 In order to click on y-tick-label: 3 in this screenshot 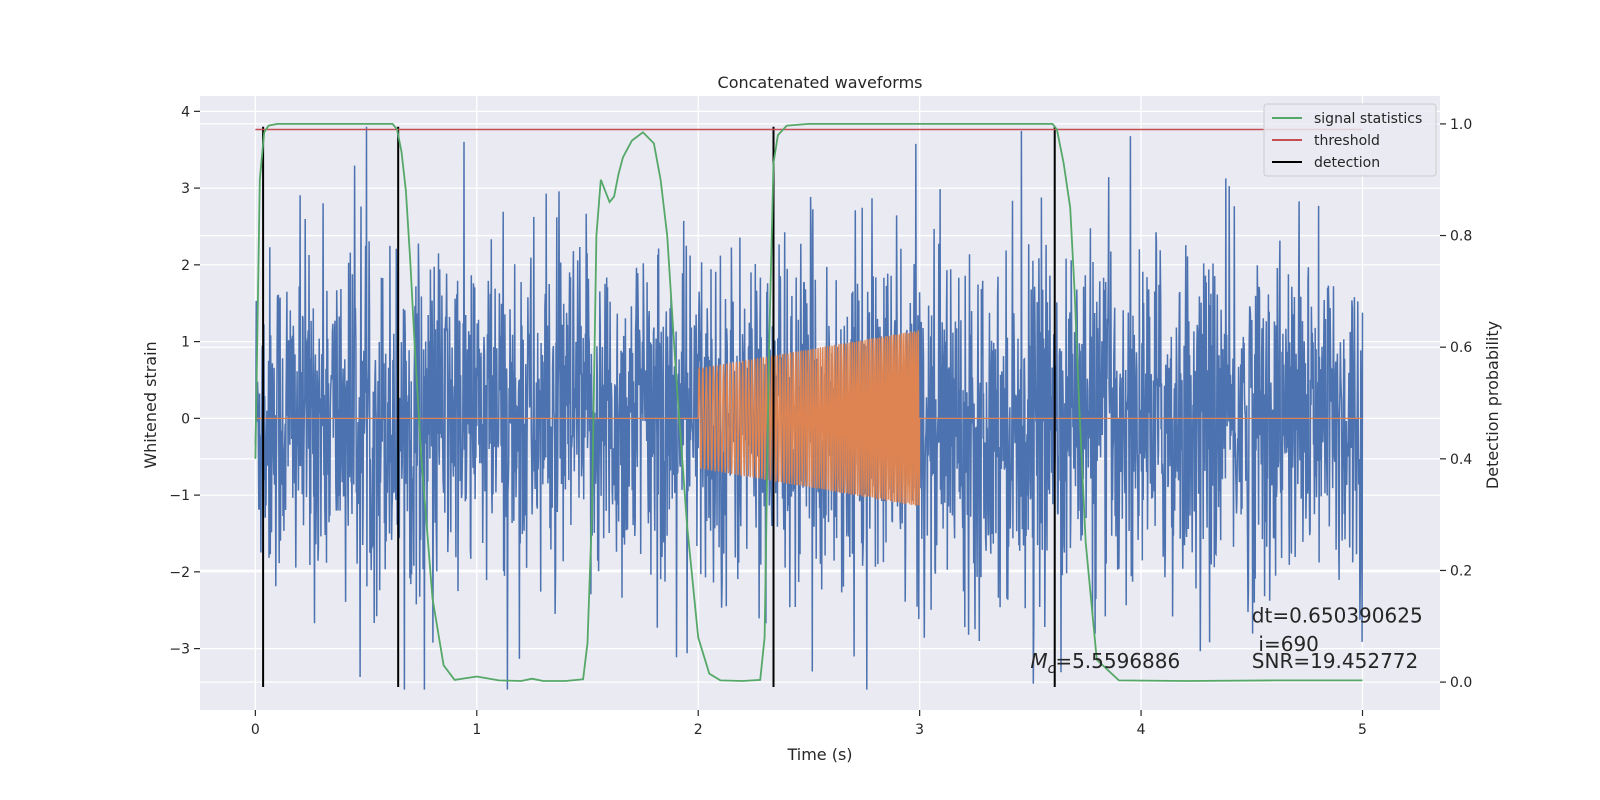, I will do `click(185, 189)`.